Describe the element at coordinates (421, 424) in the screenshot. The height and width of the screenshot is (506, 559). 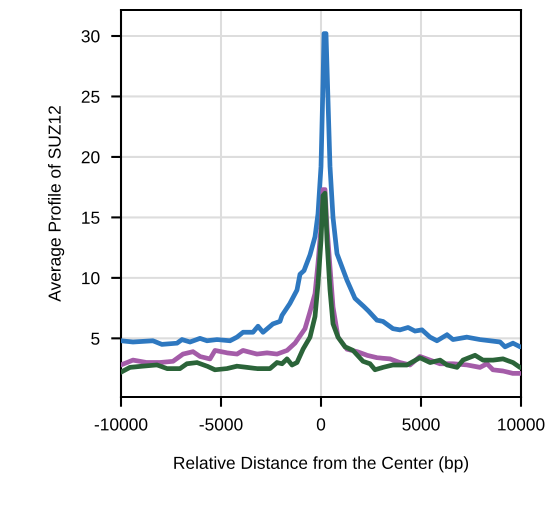
I see `x-tick-label: 5000` at that location.